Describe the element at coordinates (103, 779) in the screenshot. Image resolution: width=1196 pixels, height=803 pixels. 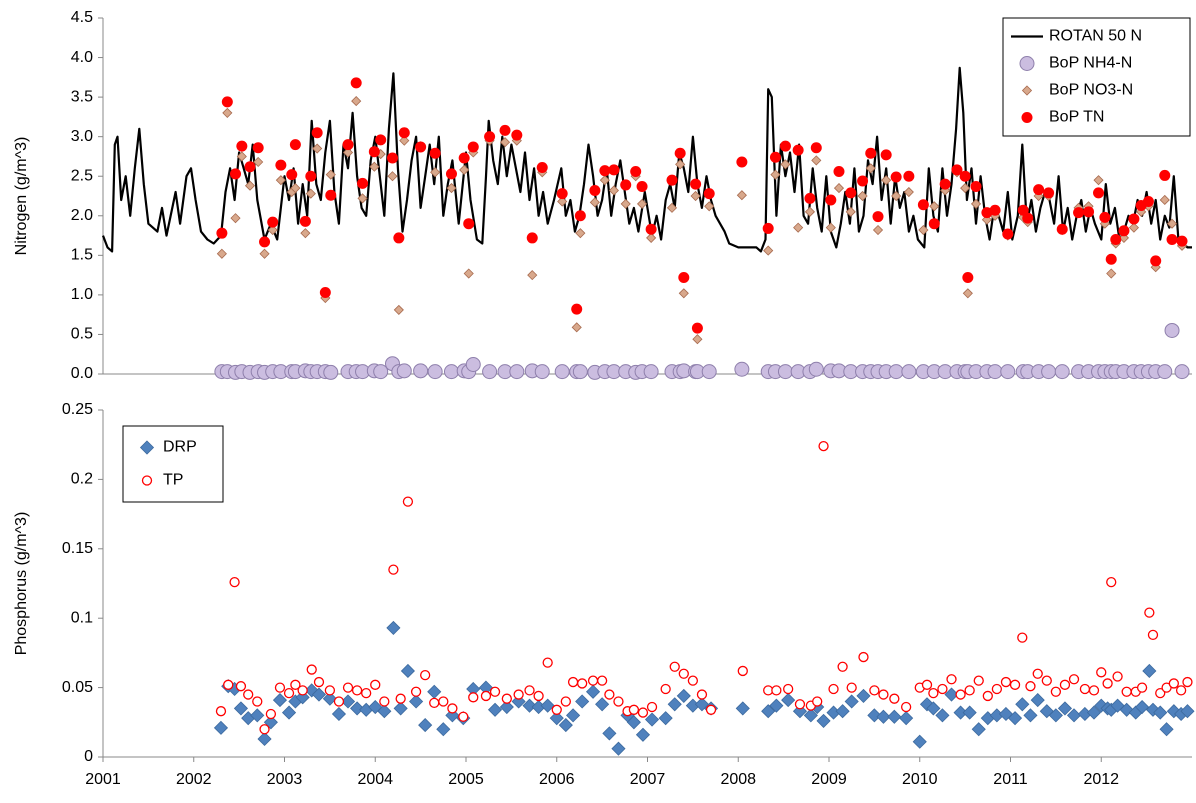
I see `x-tick-label: 2001` at that location.